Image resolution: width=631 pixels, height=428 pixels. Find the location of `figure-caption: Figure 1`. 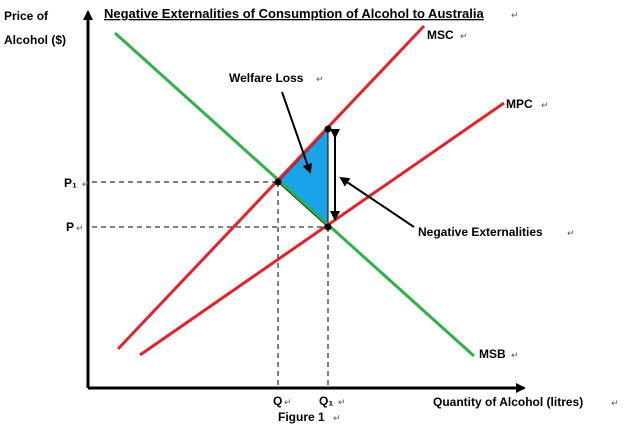

figure-caption: Figure 1 is located at coordinates (301, 417).